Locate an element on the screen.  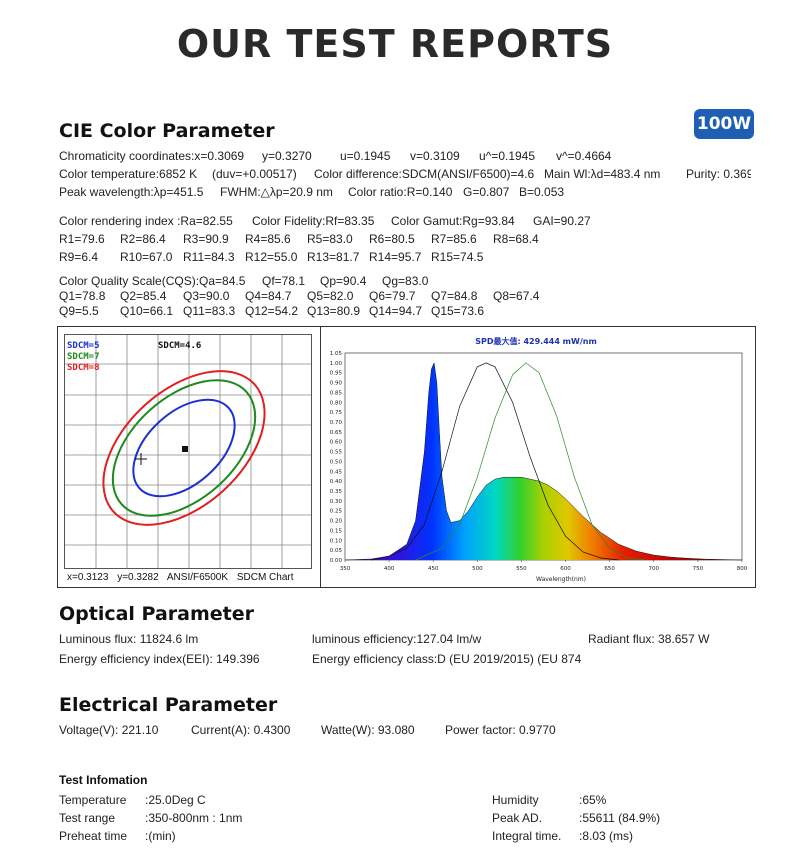
chromaticity-u: u=0.1945 is located at coordinates (365, 156).